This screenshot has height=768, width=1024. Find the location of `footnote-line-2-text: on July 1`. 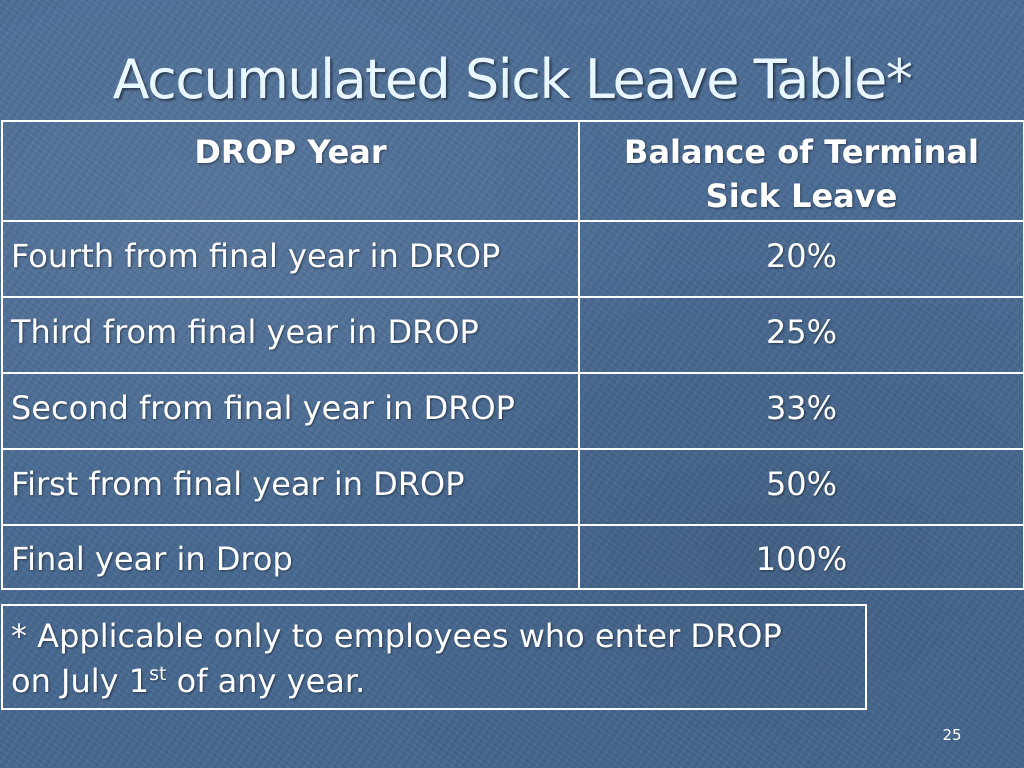

footnote-line-2-text: on July 1 is located at coordinates (80, 681).